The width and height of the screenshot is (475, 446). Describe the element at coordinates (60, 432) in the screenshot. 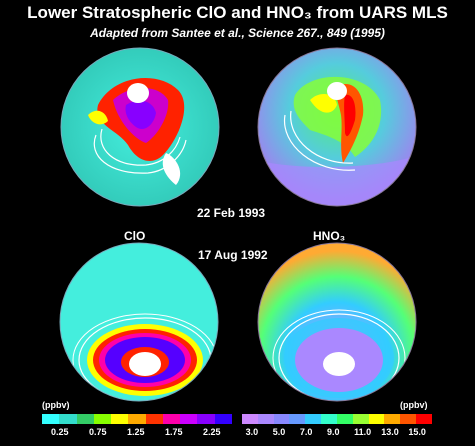

I see `clo-tick-label: 0.25` at that location.